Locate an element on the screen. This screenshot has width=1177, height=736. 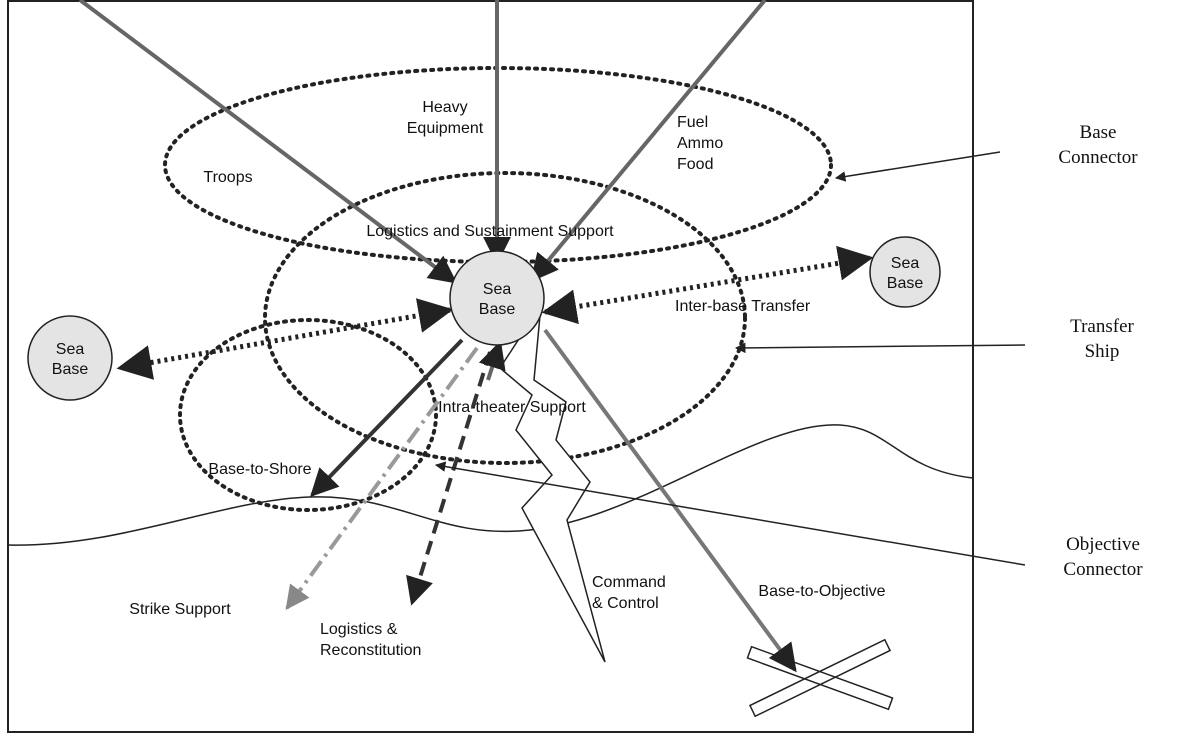
callout-line: Base is located at coordinates (1098, 132).